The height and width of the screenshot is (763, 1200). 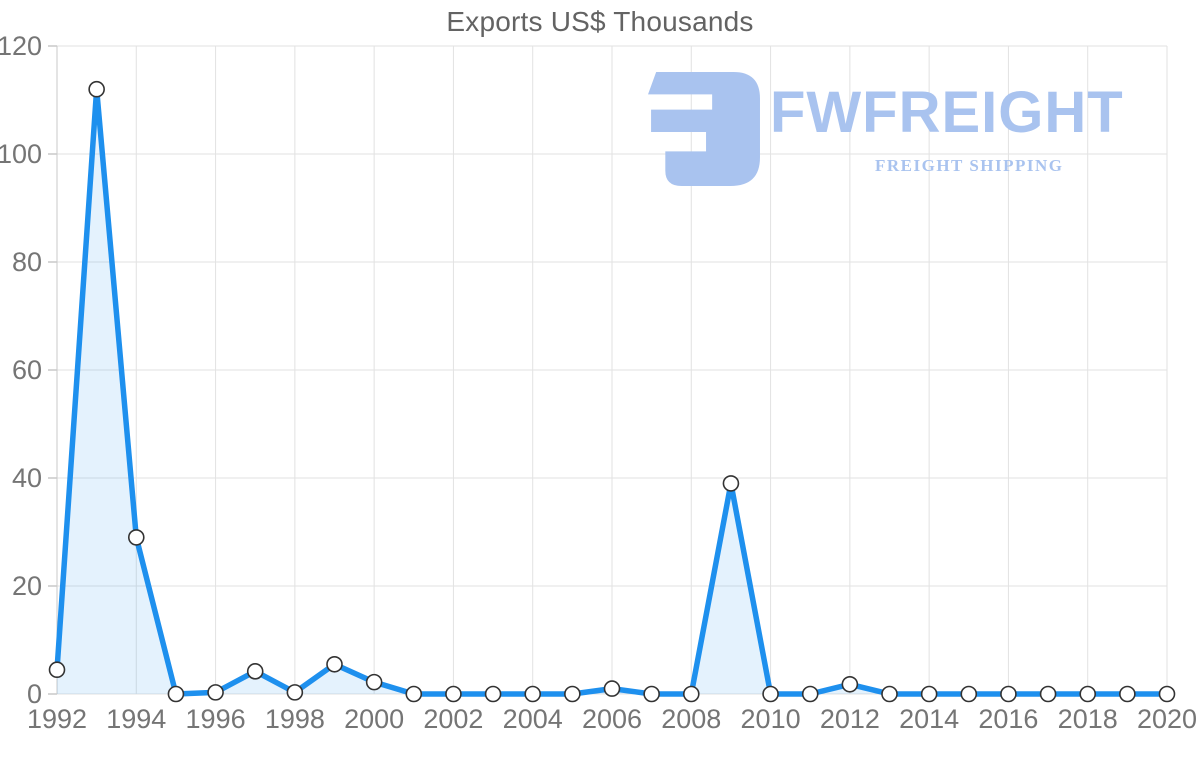 I want to click on x-axis-tick-label: 1992, so click(x=57, y=719).